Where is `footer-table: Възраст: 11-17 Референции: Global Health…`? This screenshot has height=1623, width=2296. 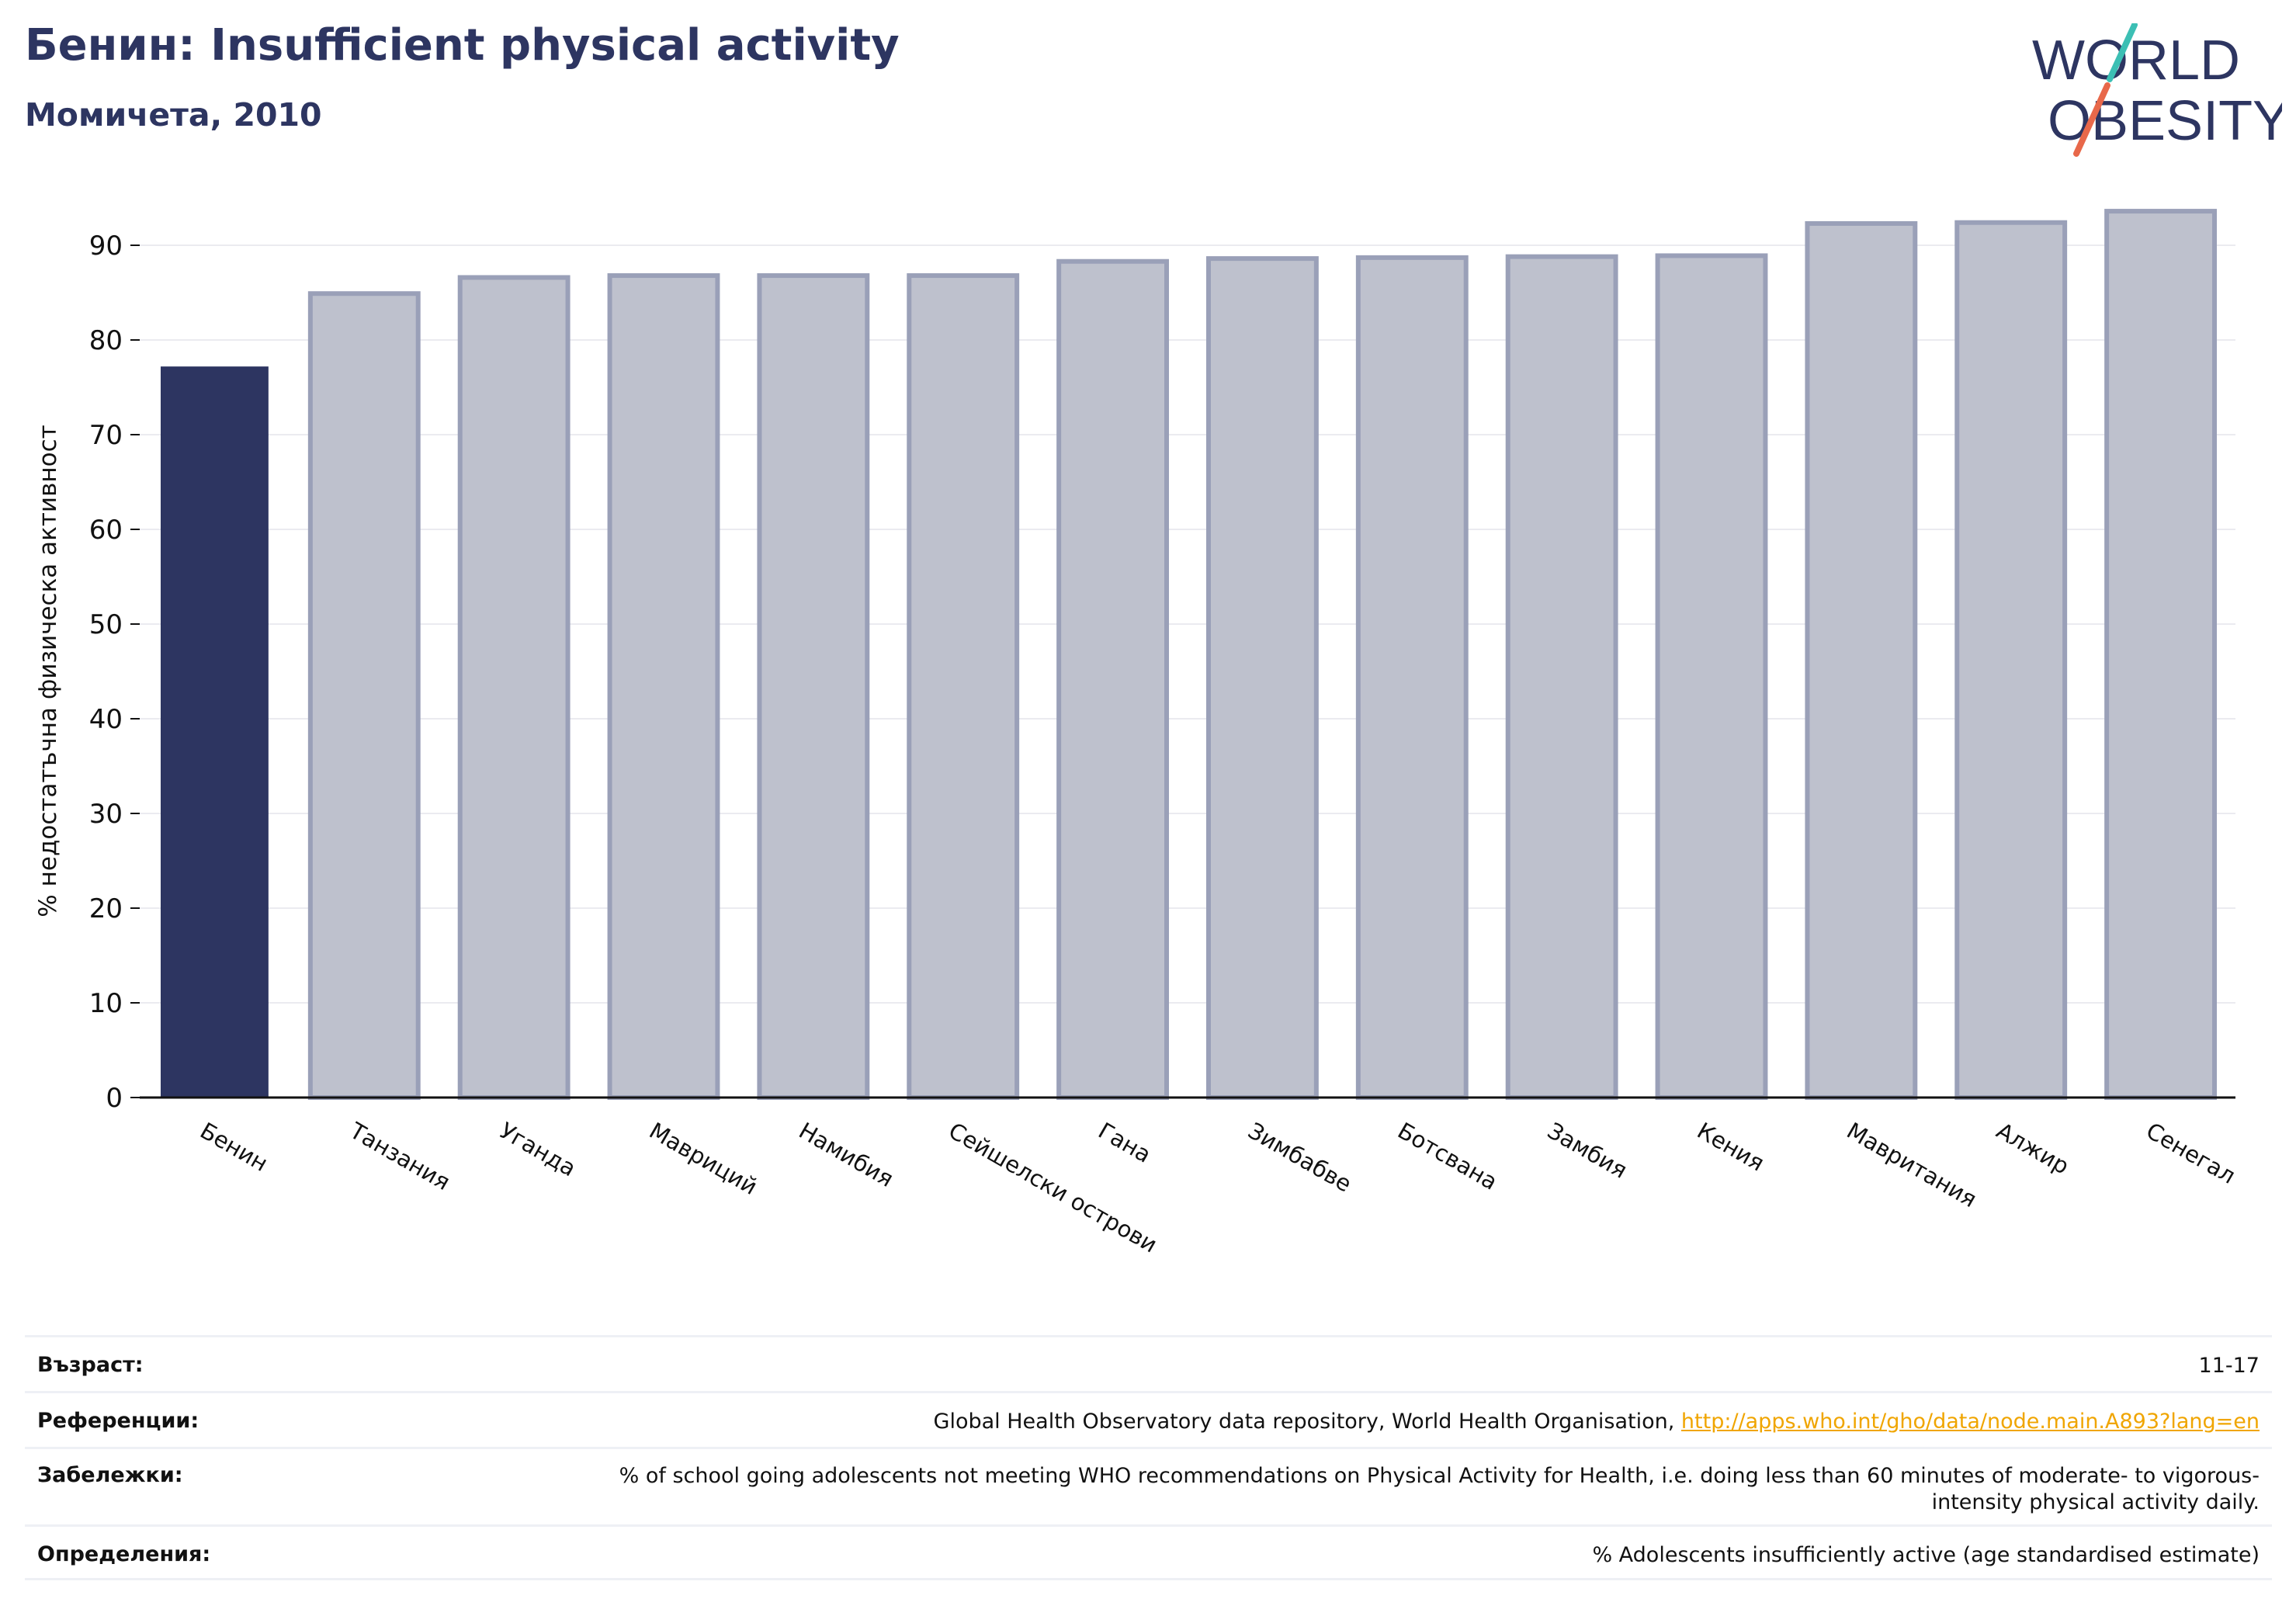
footer-table: Възраст: 11-17 Референции: Global Health… is located at coordinates (1148, 1457).